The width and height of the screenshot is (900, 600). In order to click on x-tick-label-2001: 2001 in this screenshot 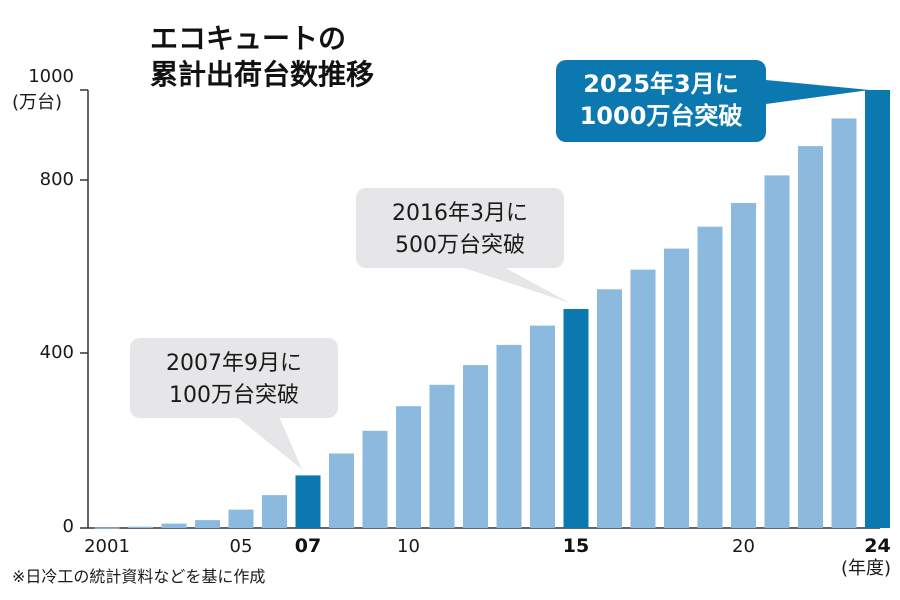, I will do `click(107, 546)`.